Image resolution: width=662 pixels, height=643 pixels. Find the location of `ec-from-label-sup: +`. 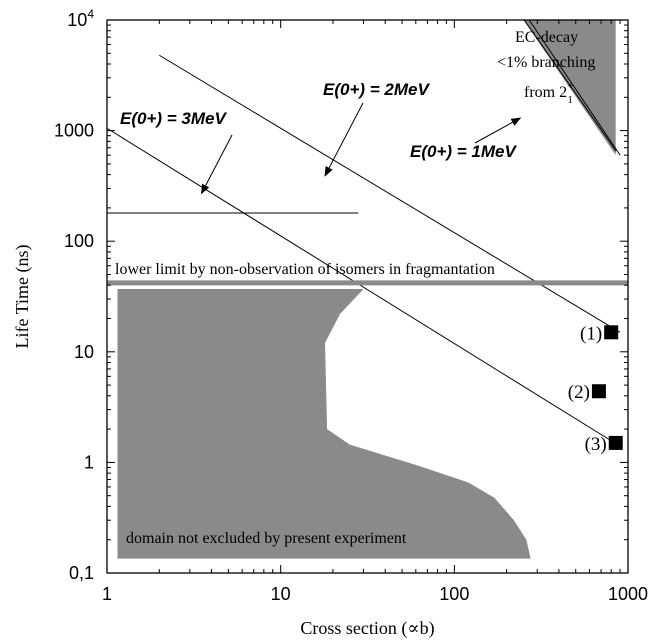

ec-from-label-sup: + is located at coordinates (570, 86).